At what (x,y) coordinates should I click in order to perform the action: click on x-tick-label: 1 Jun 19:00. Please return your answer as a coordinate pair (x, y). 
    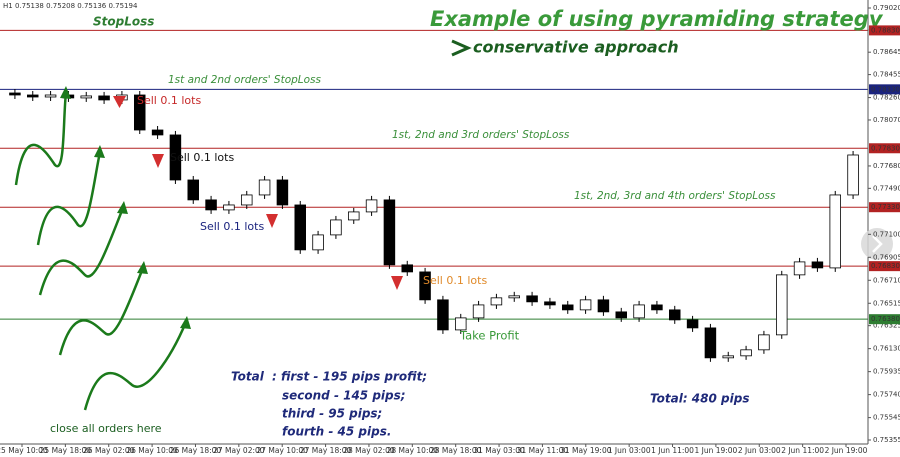
    Looking at the image, I should click on (715, 450).